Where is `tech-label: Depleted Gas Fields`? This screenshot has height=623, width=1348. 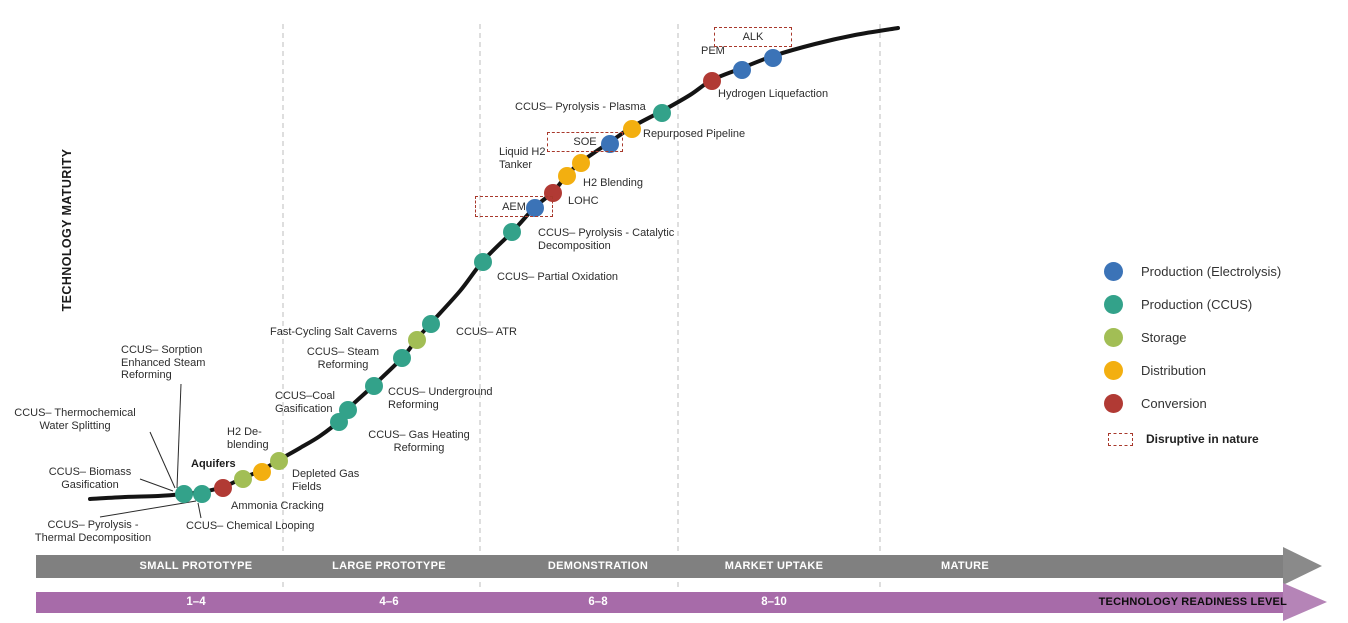
tech-label: Depleted Gas Fields is located at coordinates (326, 480).